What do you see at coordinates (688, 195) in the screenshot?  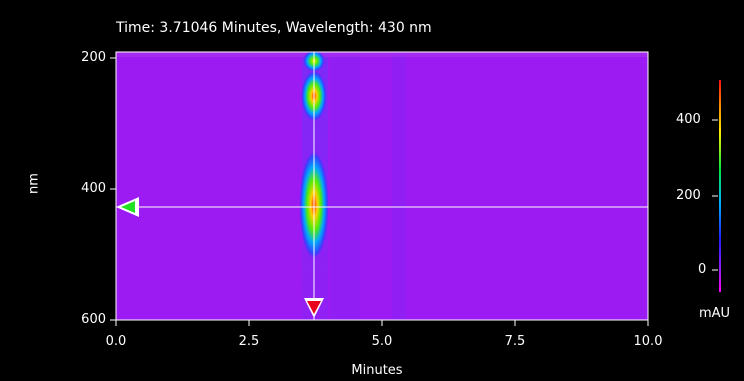 I see `colorbar-tick-label: 200` at bounding box center [688, 195].